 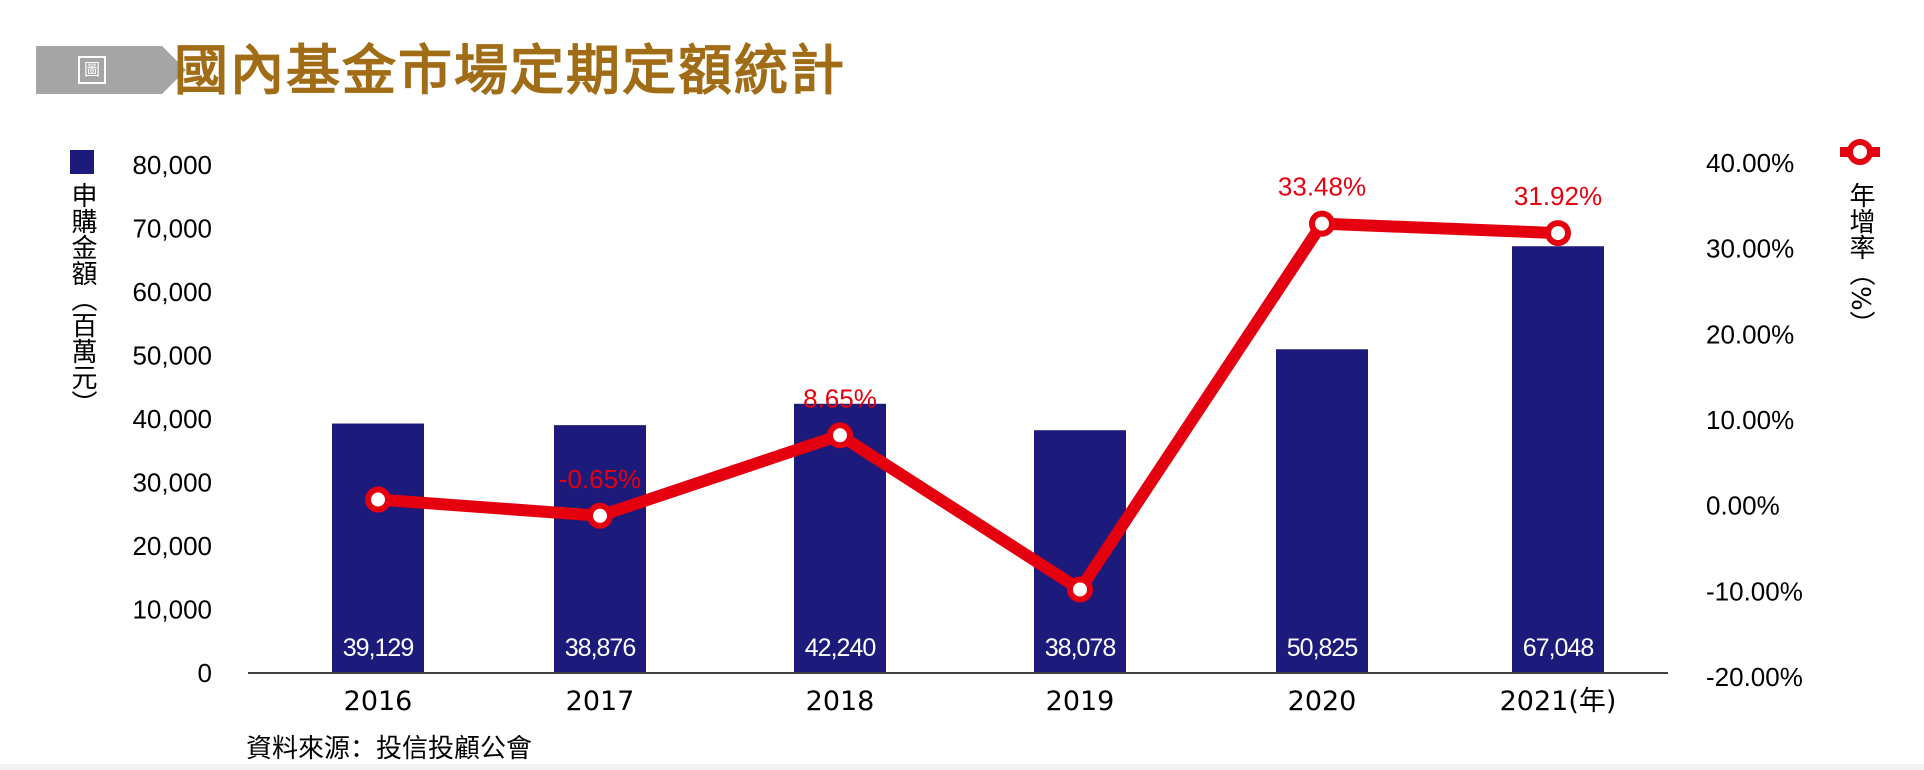 I want to click on legend-bar-label: 申購金額（百萬元）, so click(x=82, y=299).